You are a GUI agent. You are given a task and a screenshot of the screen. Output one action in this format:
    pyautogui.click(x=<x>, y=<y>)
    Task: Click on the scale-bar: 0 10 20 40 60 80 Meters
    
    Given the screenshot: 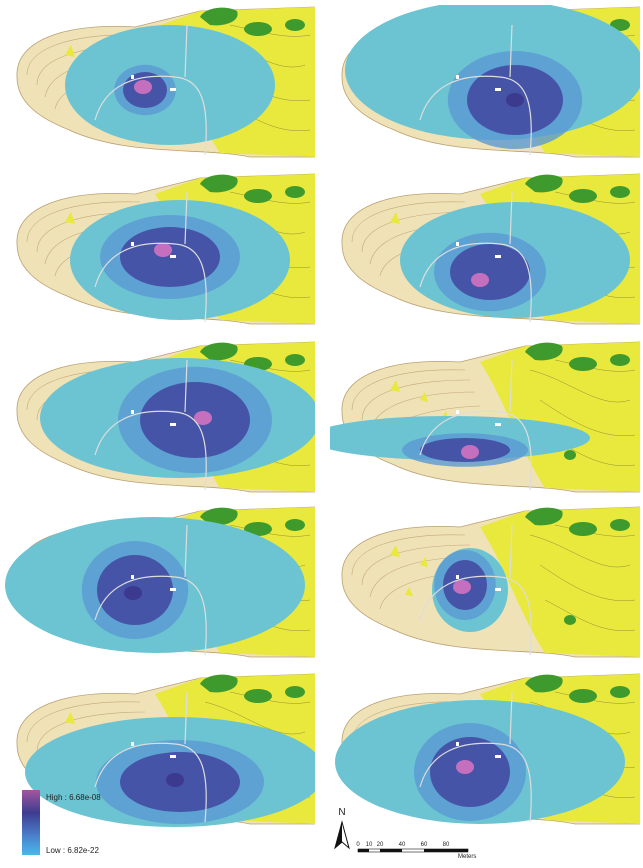 What is the action you would take?
    pyautogui.click(x=416, y=851)
    